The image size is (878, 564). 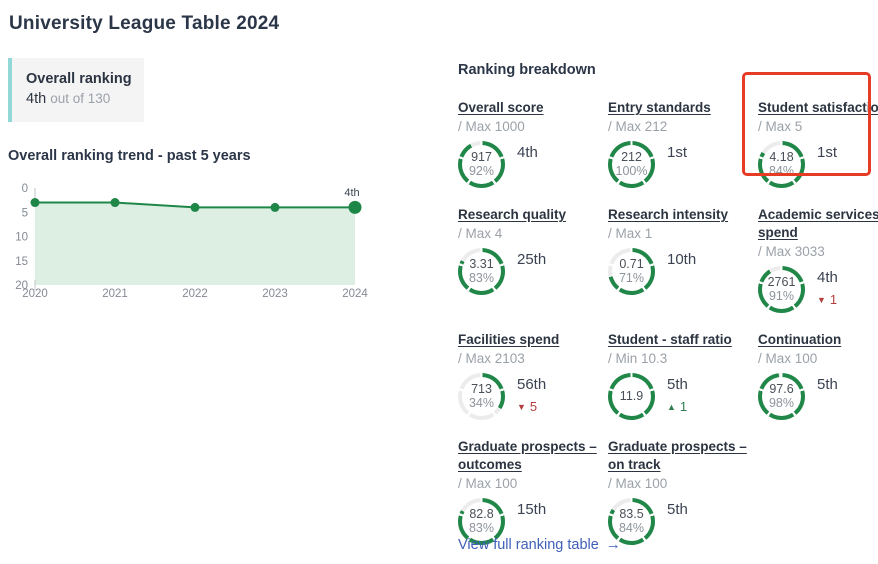 What do you see at coordinates (638, 126) in the screenshot?
I see `metric-limit: / Max 212` at bounding box center [638, 126].